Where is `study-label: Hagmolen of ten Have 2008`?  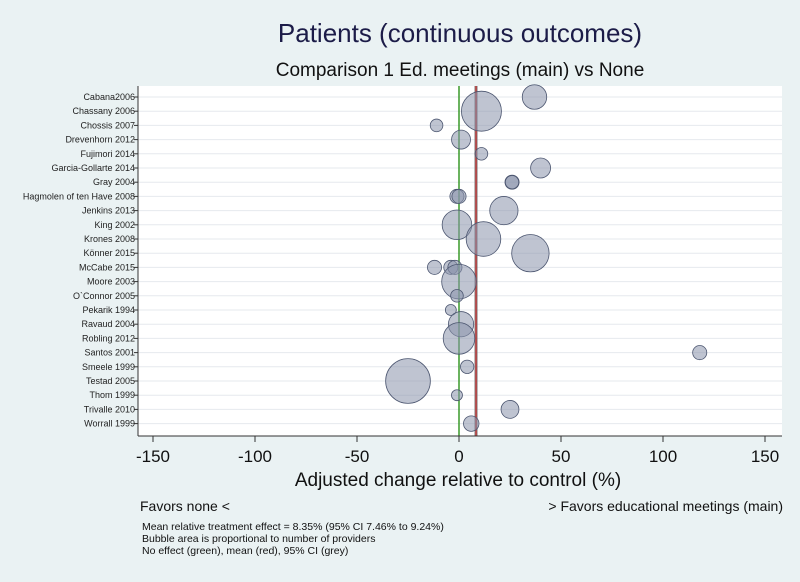
study-label: Hagmolen of ten Have 2008 is located at coordinates (79, 196).